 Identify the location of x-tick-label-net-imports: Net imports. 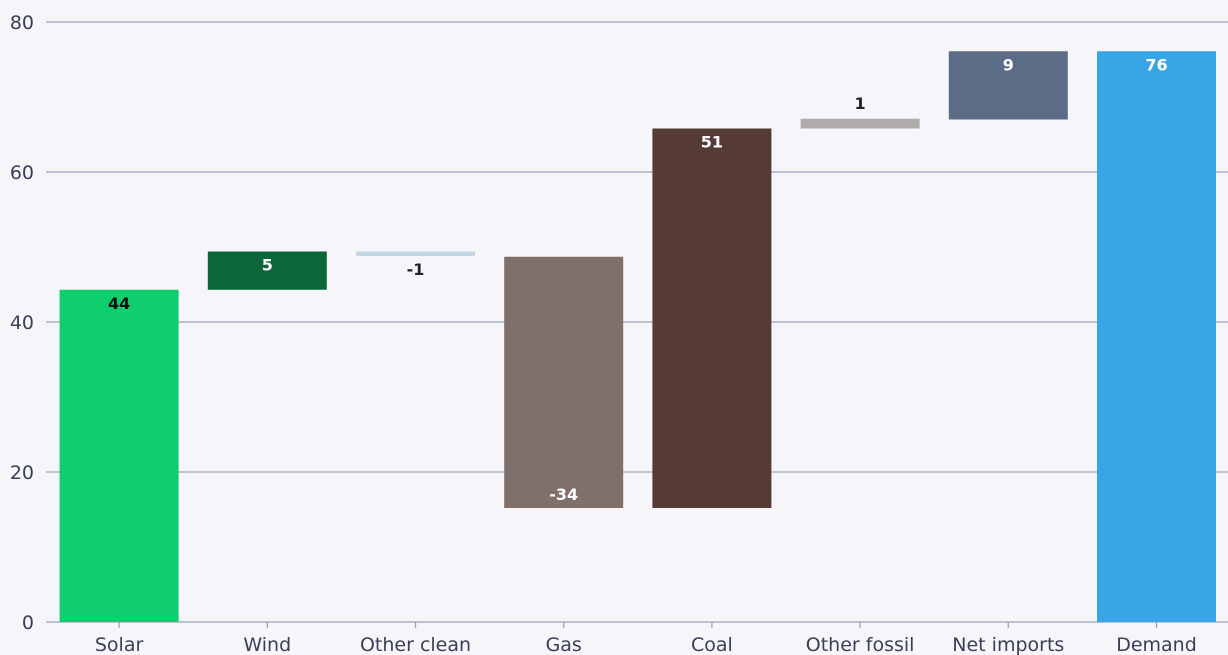
(1008, 644).